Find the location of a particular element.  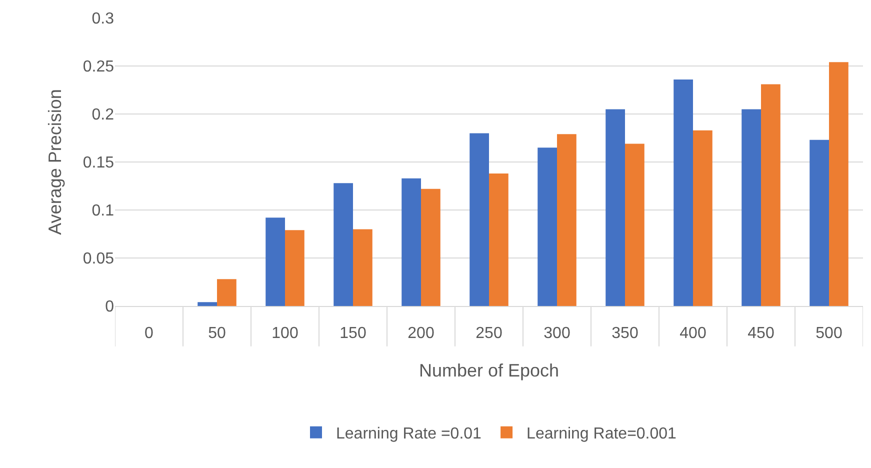

x-tick-label: 200 is located at coordinates (421, 333).